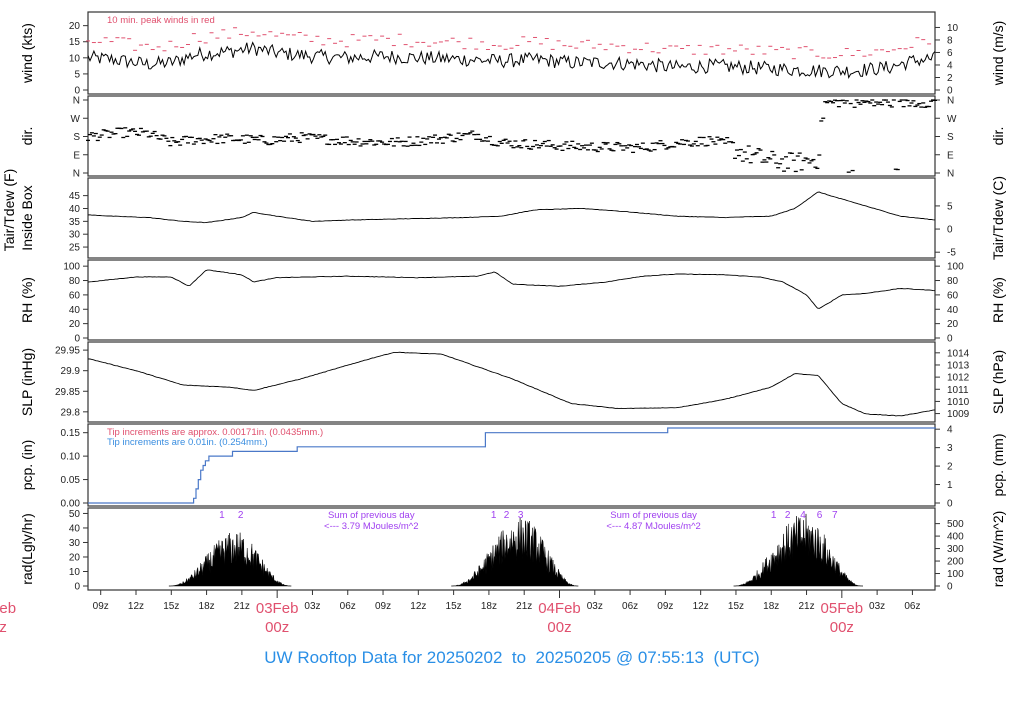 The image size is (1024, 705). I want to click on x-tick-label: 21z, so click(806, 606).